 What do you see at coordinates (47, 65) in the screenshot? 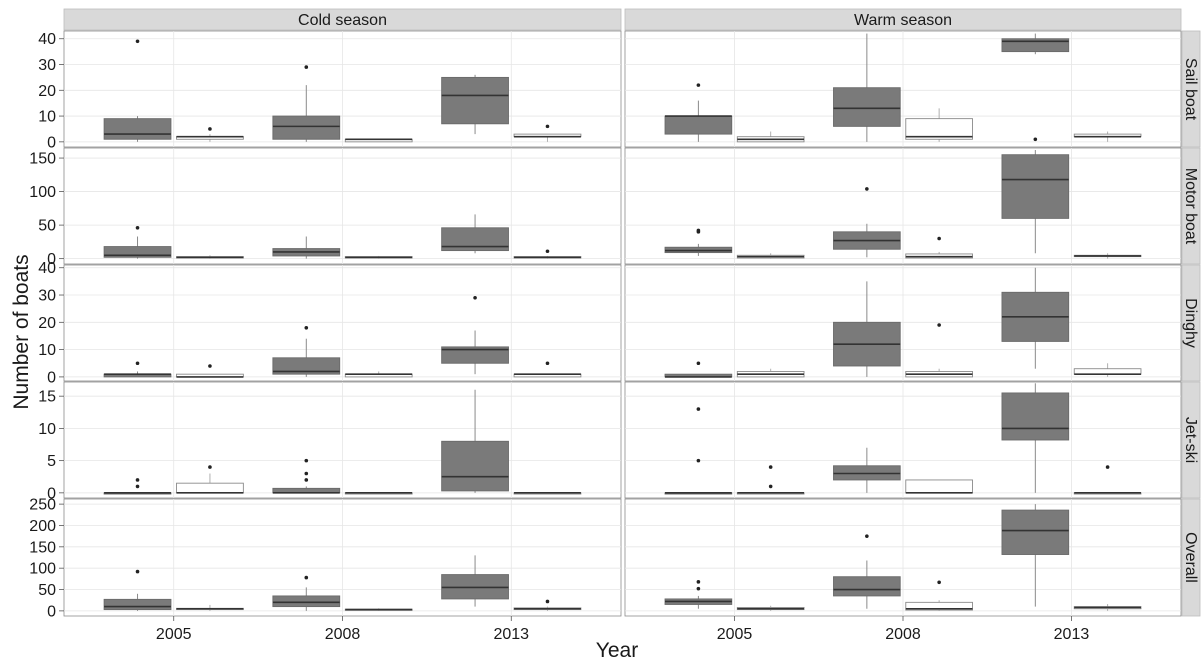
I see `y-tick-label: 30` at bounding box center [47, 65].